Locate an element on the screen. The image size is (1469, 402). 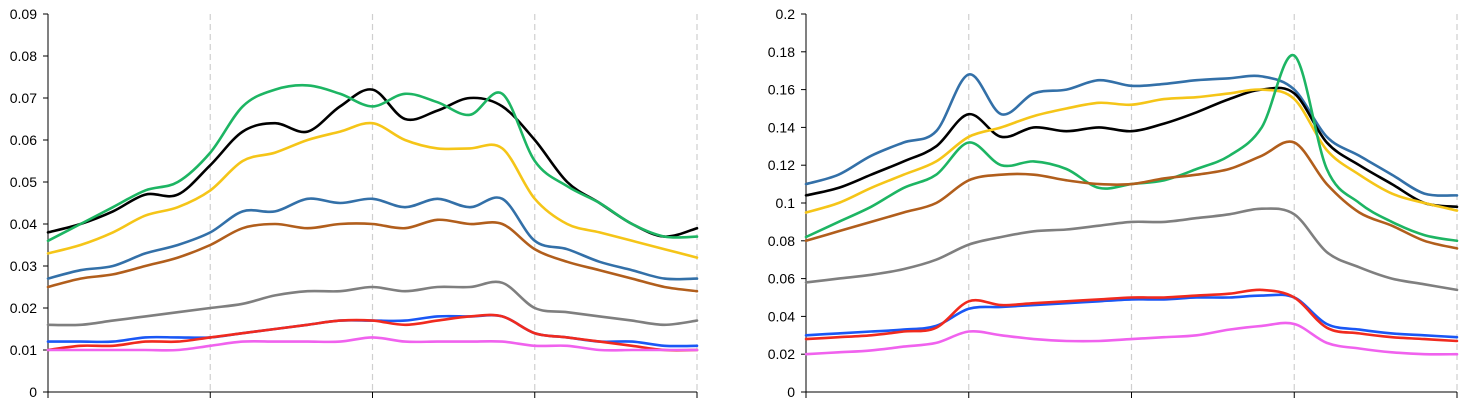
y-tick-label: 0.07 is located at coordinates (23, 98).